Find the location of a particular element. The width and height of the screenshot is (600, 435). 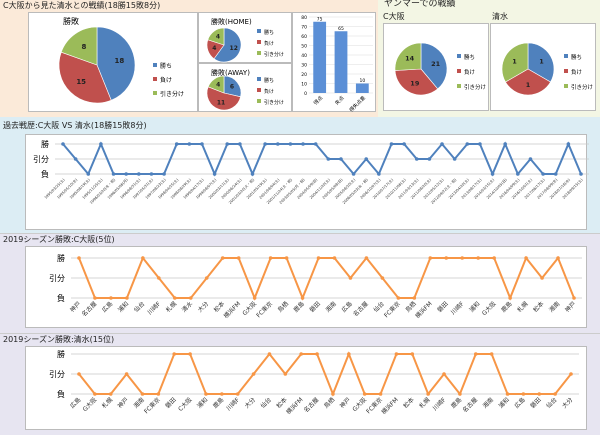

x-axis-label: 大分 is located at coordinates (250, 403).